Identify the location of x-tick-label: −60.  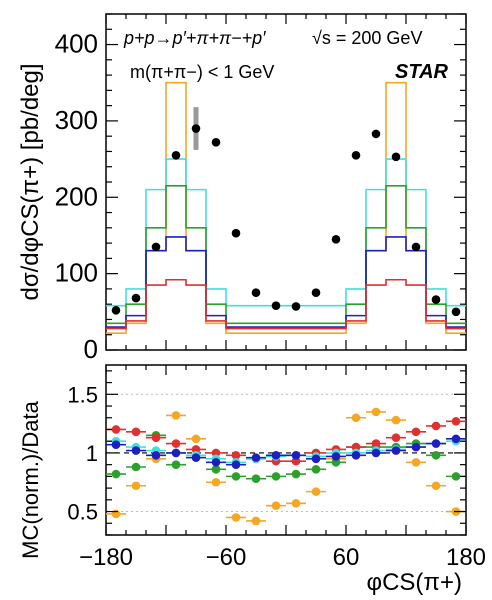
(226, 557).